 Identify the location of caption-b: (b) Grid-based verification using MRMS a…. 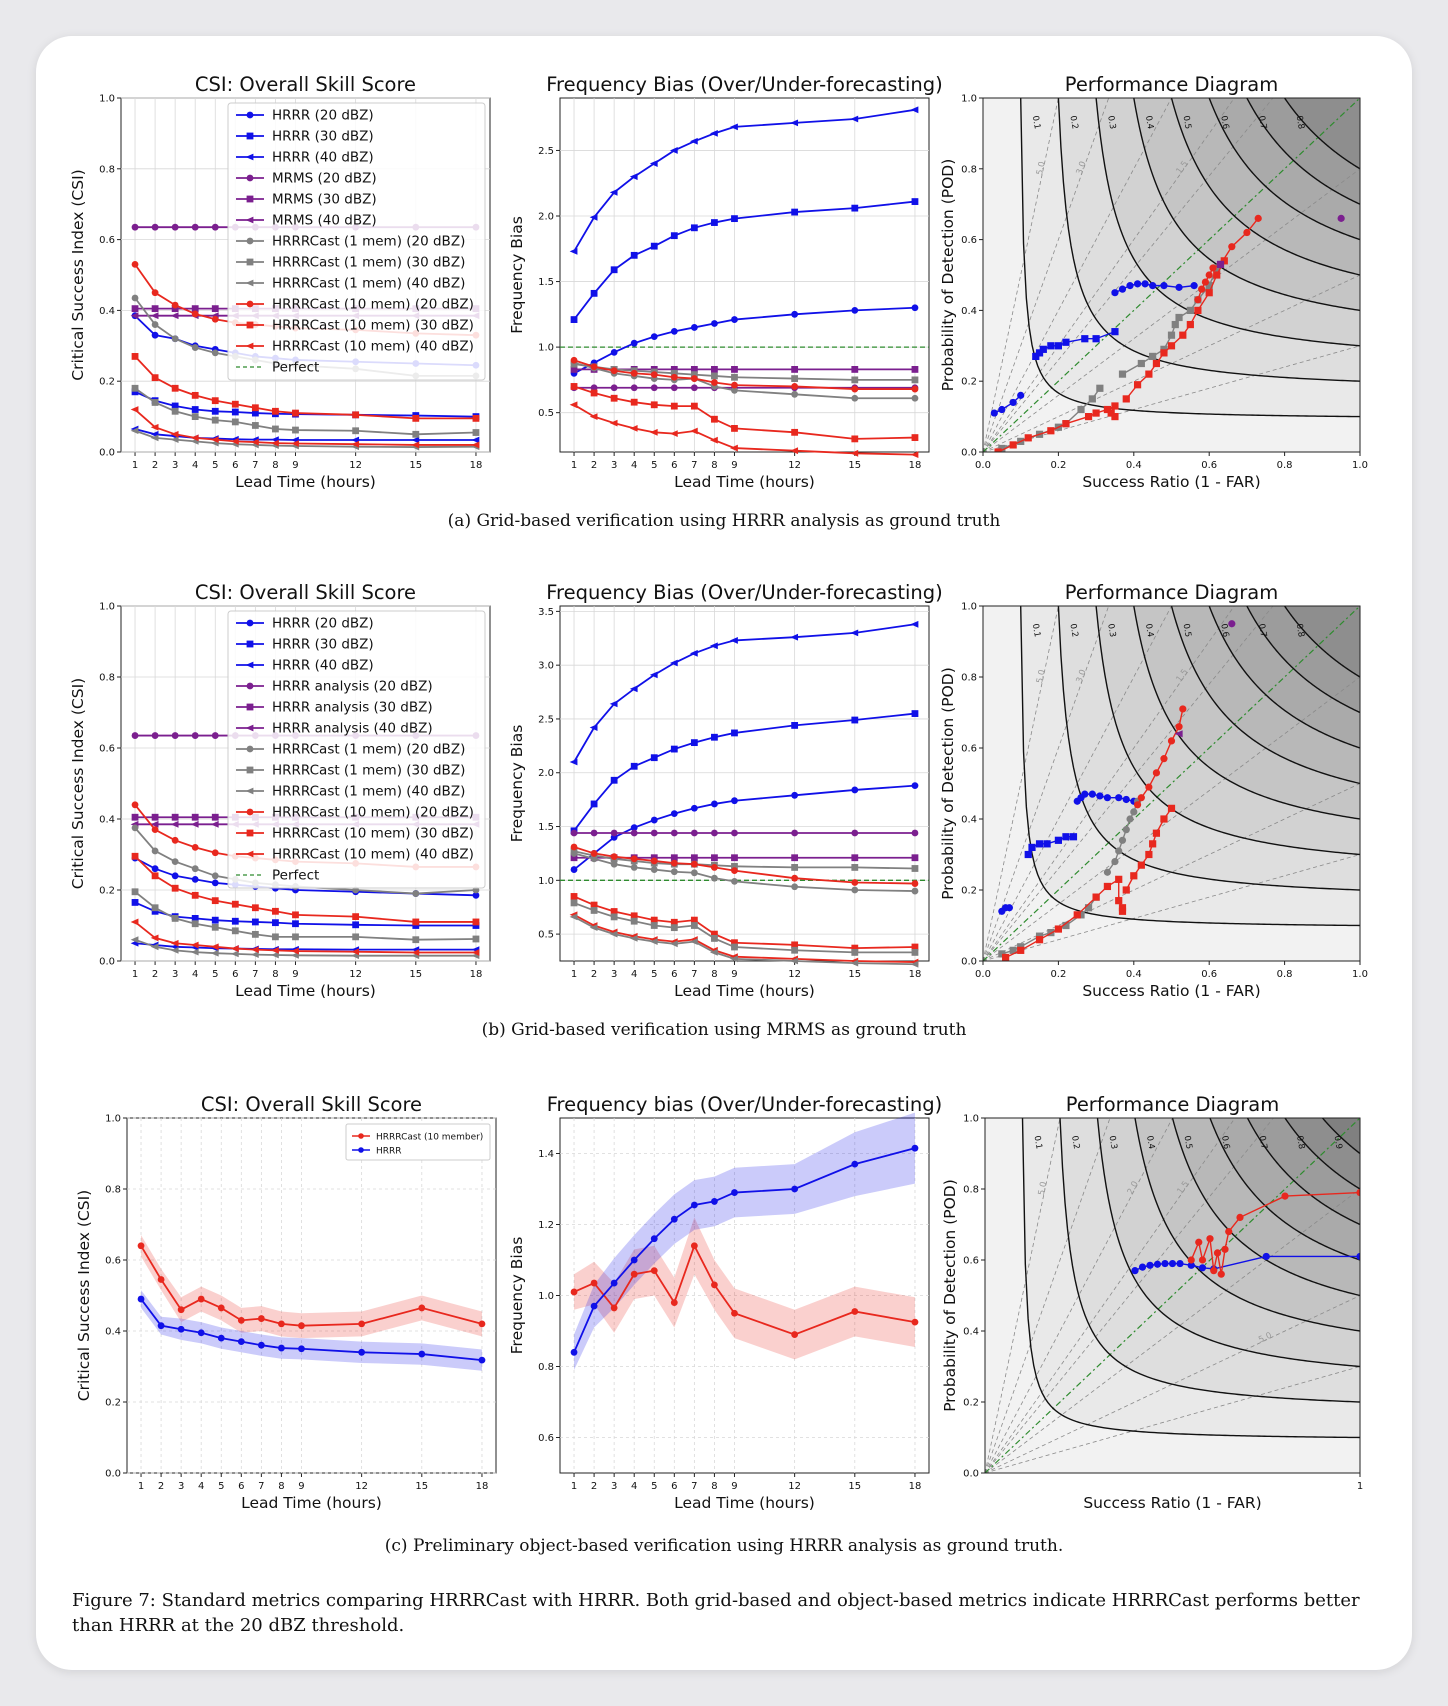
(724, 1030).